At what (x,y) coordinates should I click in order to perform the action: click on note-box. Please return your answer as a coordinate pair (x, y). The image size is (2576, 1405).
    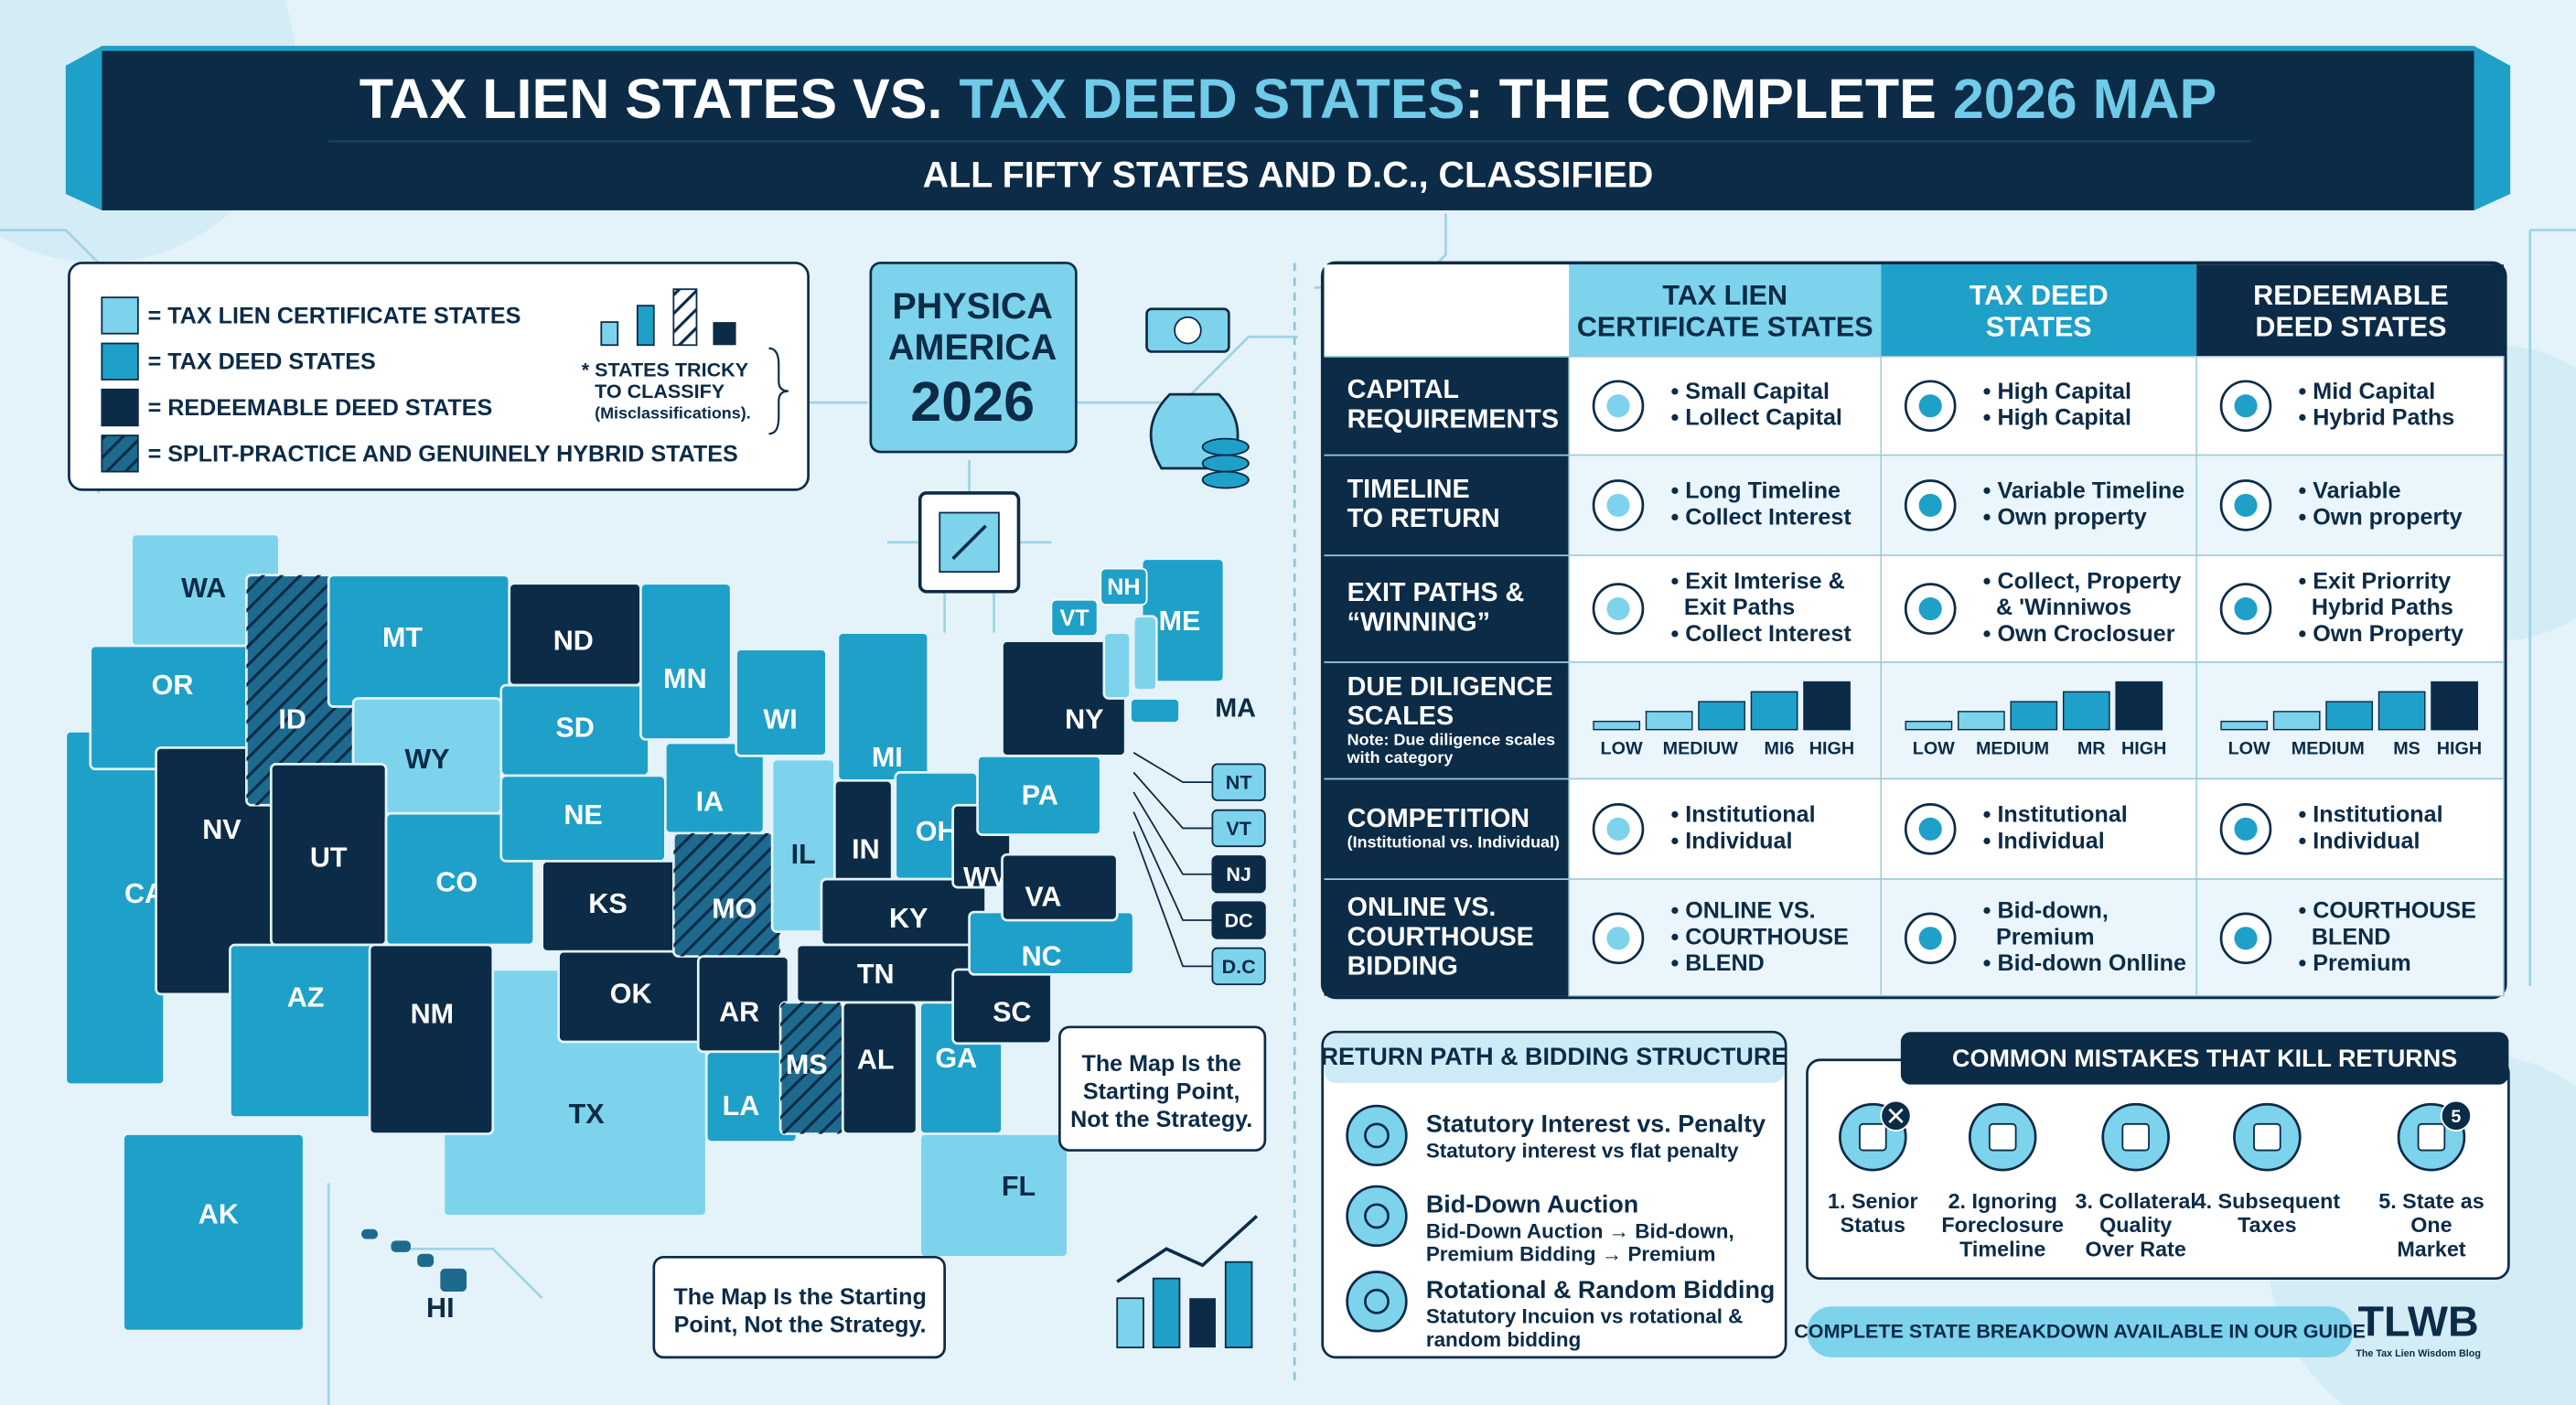
    Looking at the image, I should click on (799, 1307).